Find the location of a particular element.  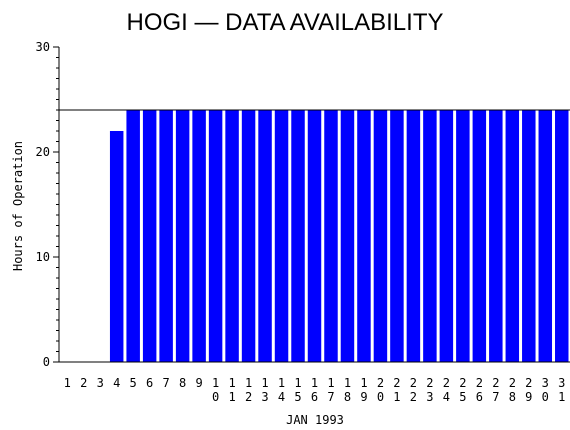

y-tick-label: 10 is located at coordinates (43, 257).